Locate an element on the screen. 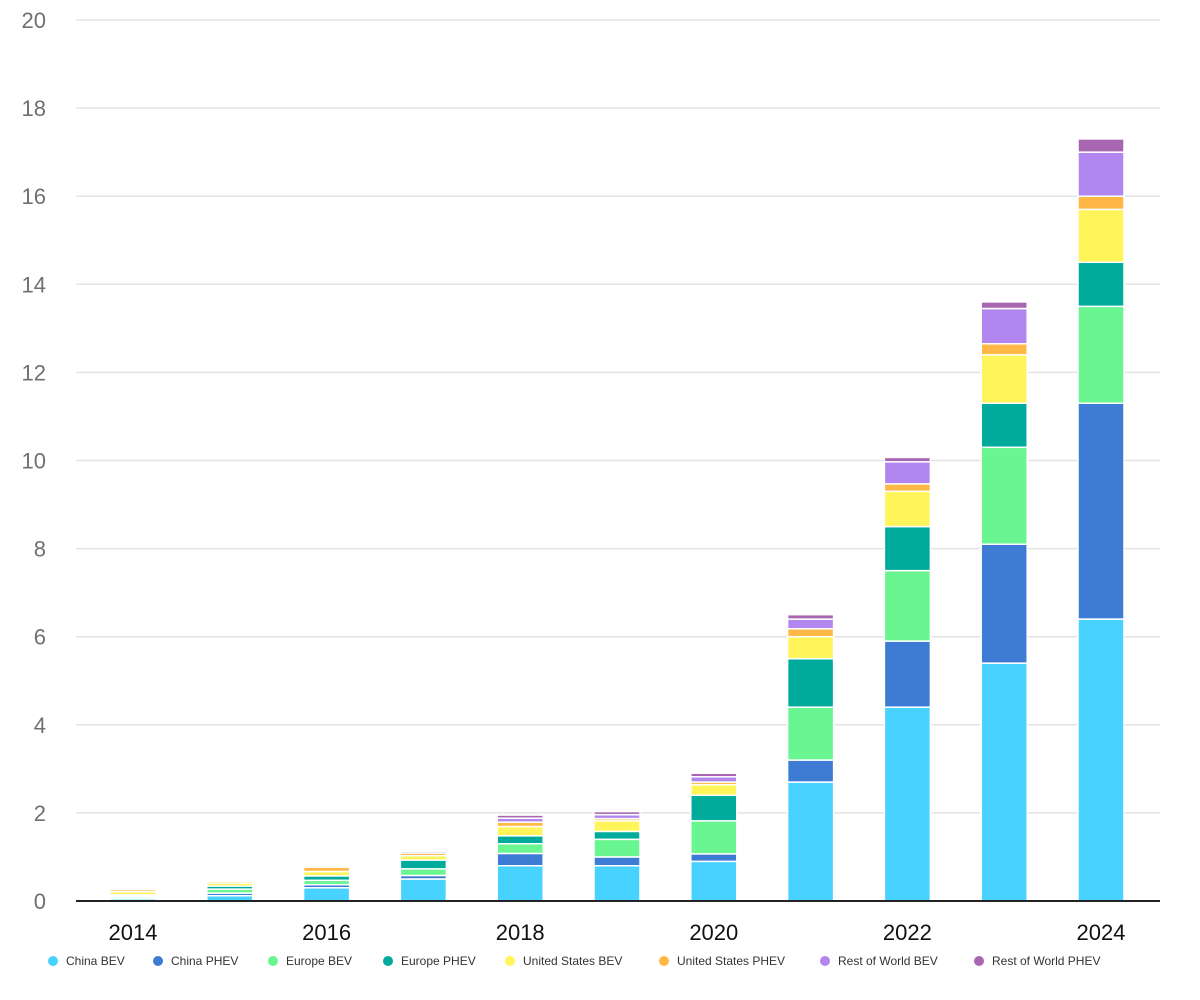 This screenshot has height=1000, width=1200. legend-item: China BEV is located at coordinates (86, 961).